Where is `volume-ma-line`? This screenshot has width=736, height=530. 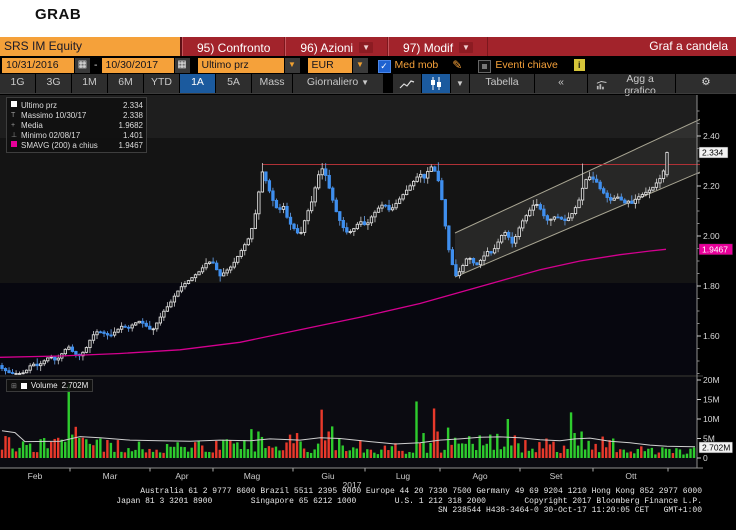
volume-ma-line is located at coordinates (348, 439).